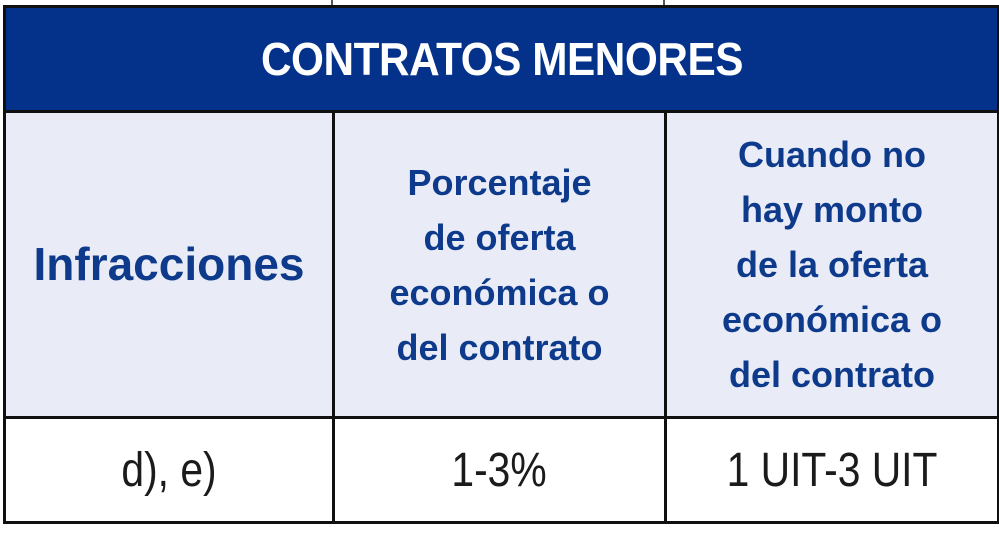  I want to click on cell-uit-range: 1 UIT-3 UIT, so click(831, 470).